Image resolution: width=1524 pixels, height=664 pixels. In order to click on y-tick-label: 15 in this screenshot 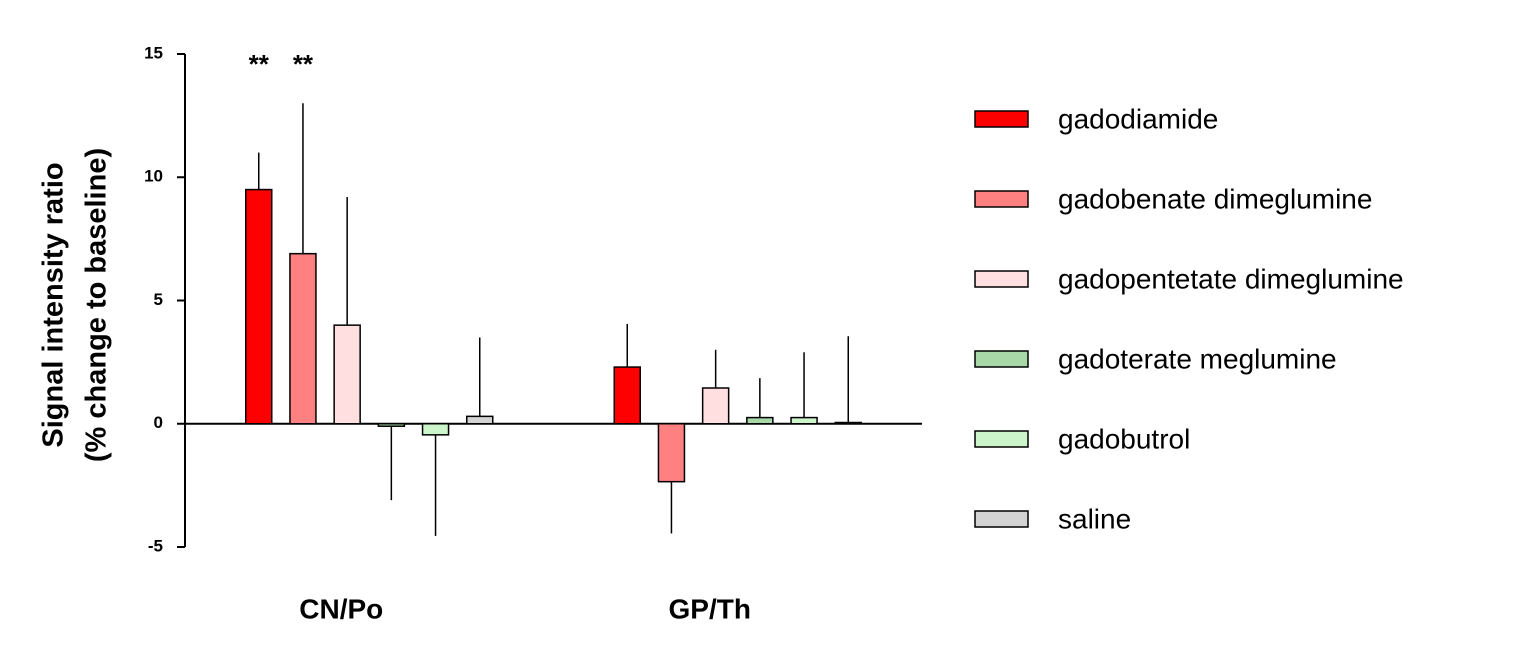, I will do `click(153, 52)`.